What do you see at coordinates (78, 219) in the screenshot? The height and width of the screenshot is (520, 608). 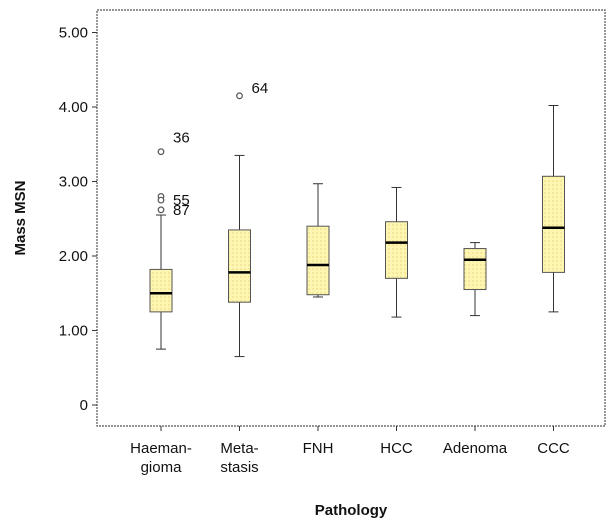 I see `y-axis: 0 1.00 2.00 3.00 4.00 5.00` at bounding box center [78, 219].